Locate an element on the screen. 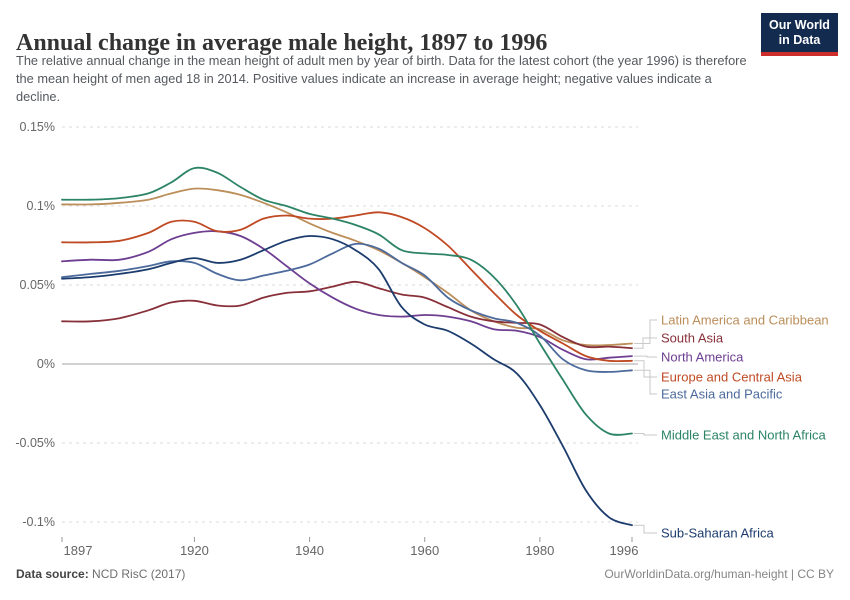 The height and width of the screenshot is (600, 850). y-axis-label: 0% is located at coordinates (46, 364).